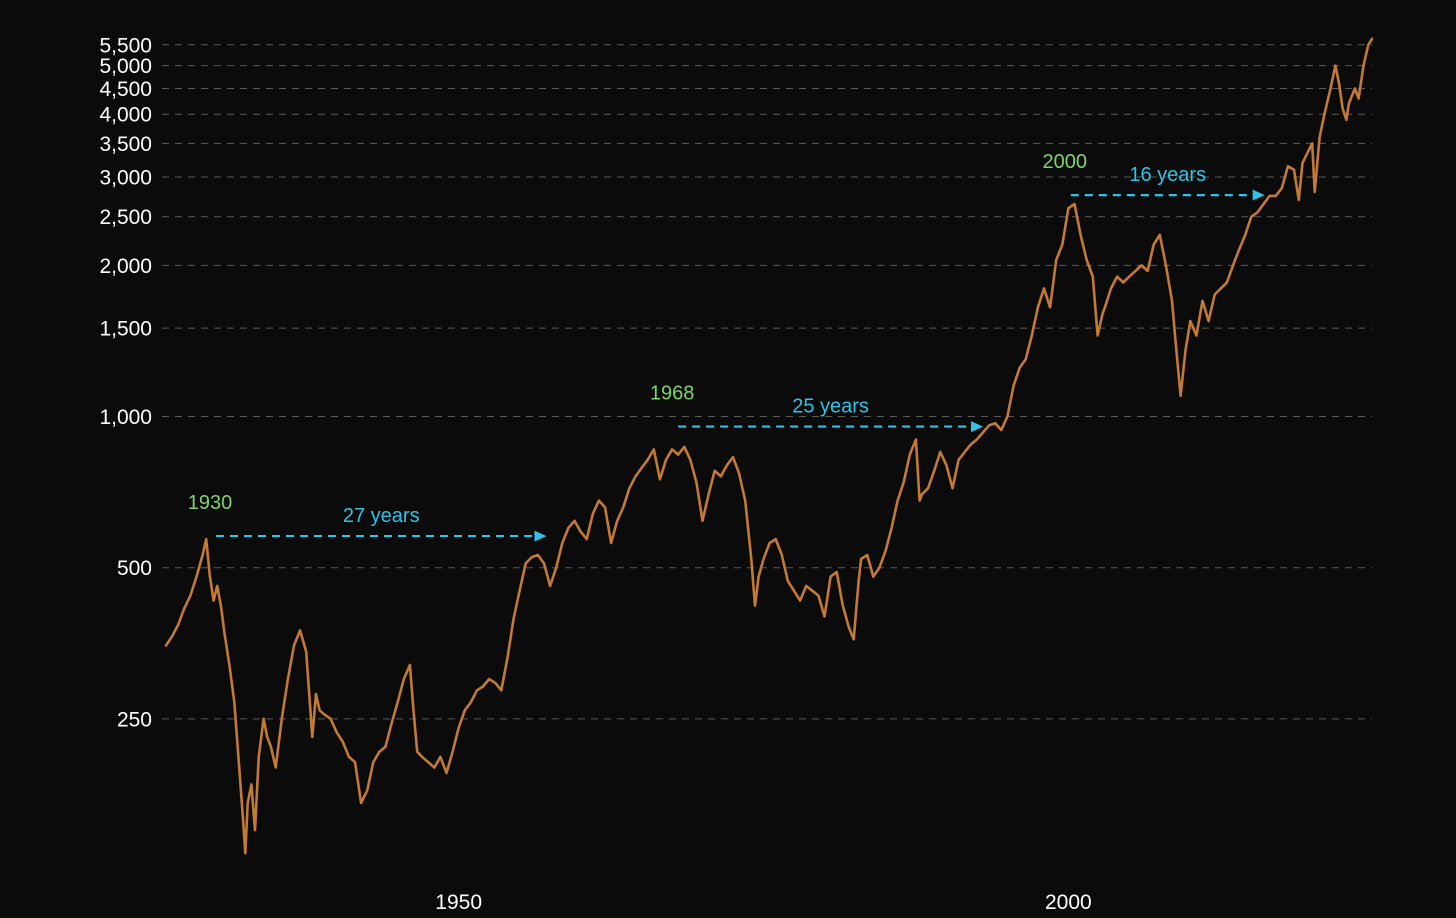 The image size is (1456, 918). Describe the element at coordinates (1065, 162) in the screenshot. I see `peak-year-label: 2000` at that location.